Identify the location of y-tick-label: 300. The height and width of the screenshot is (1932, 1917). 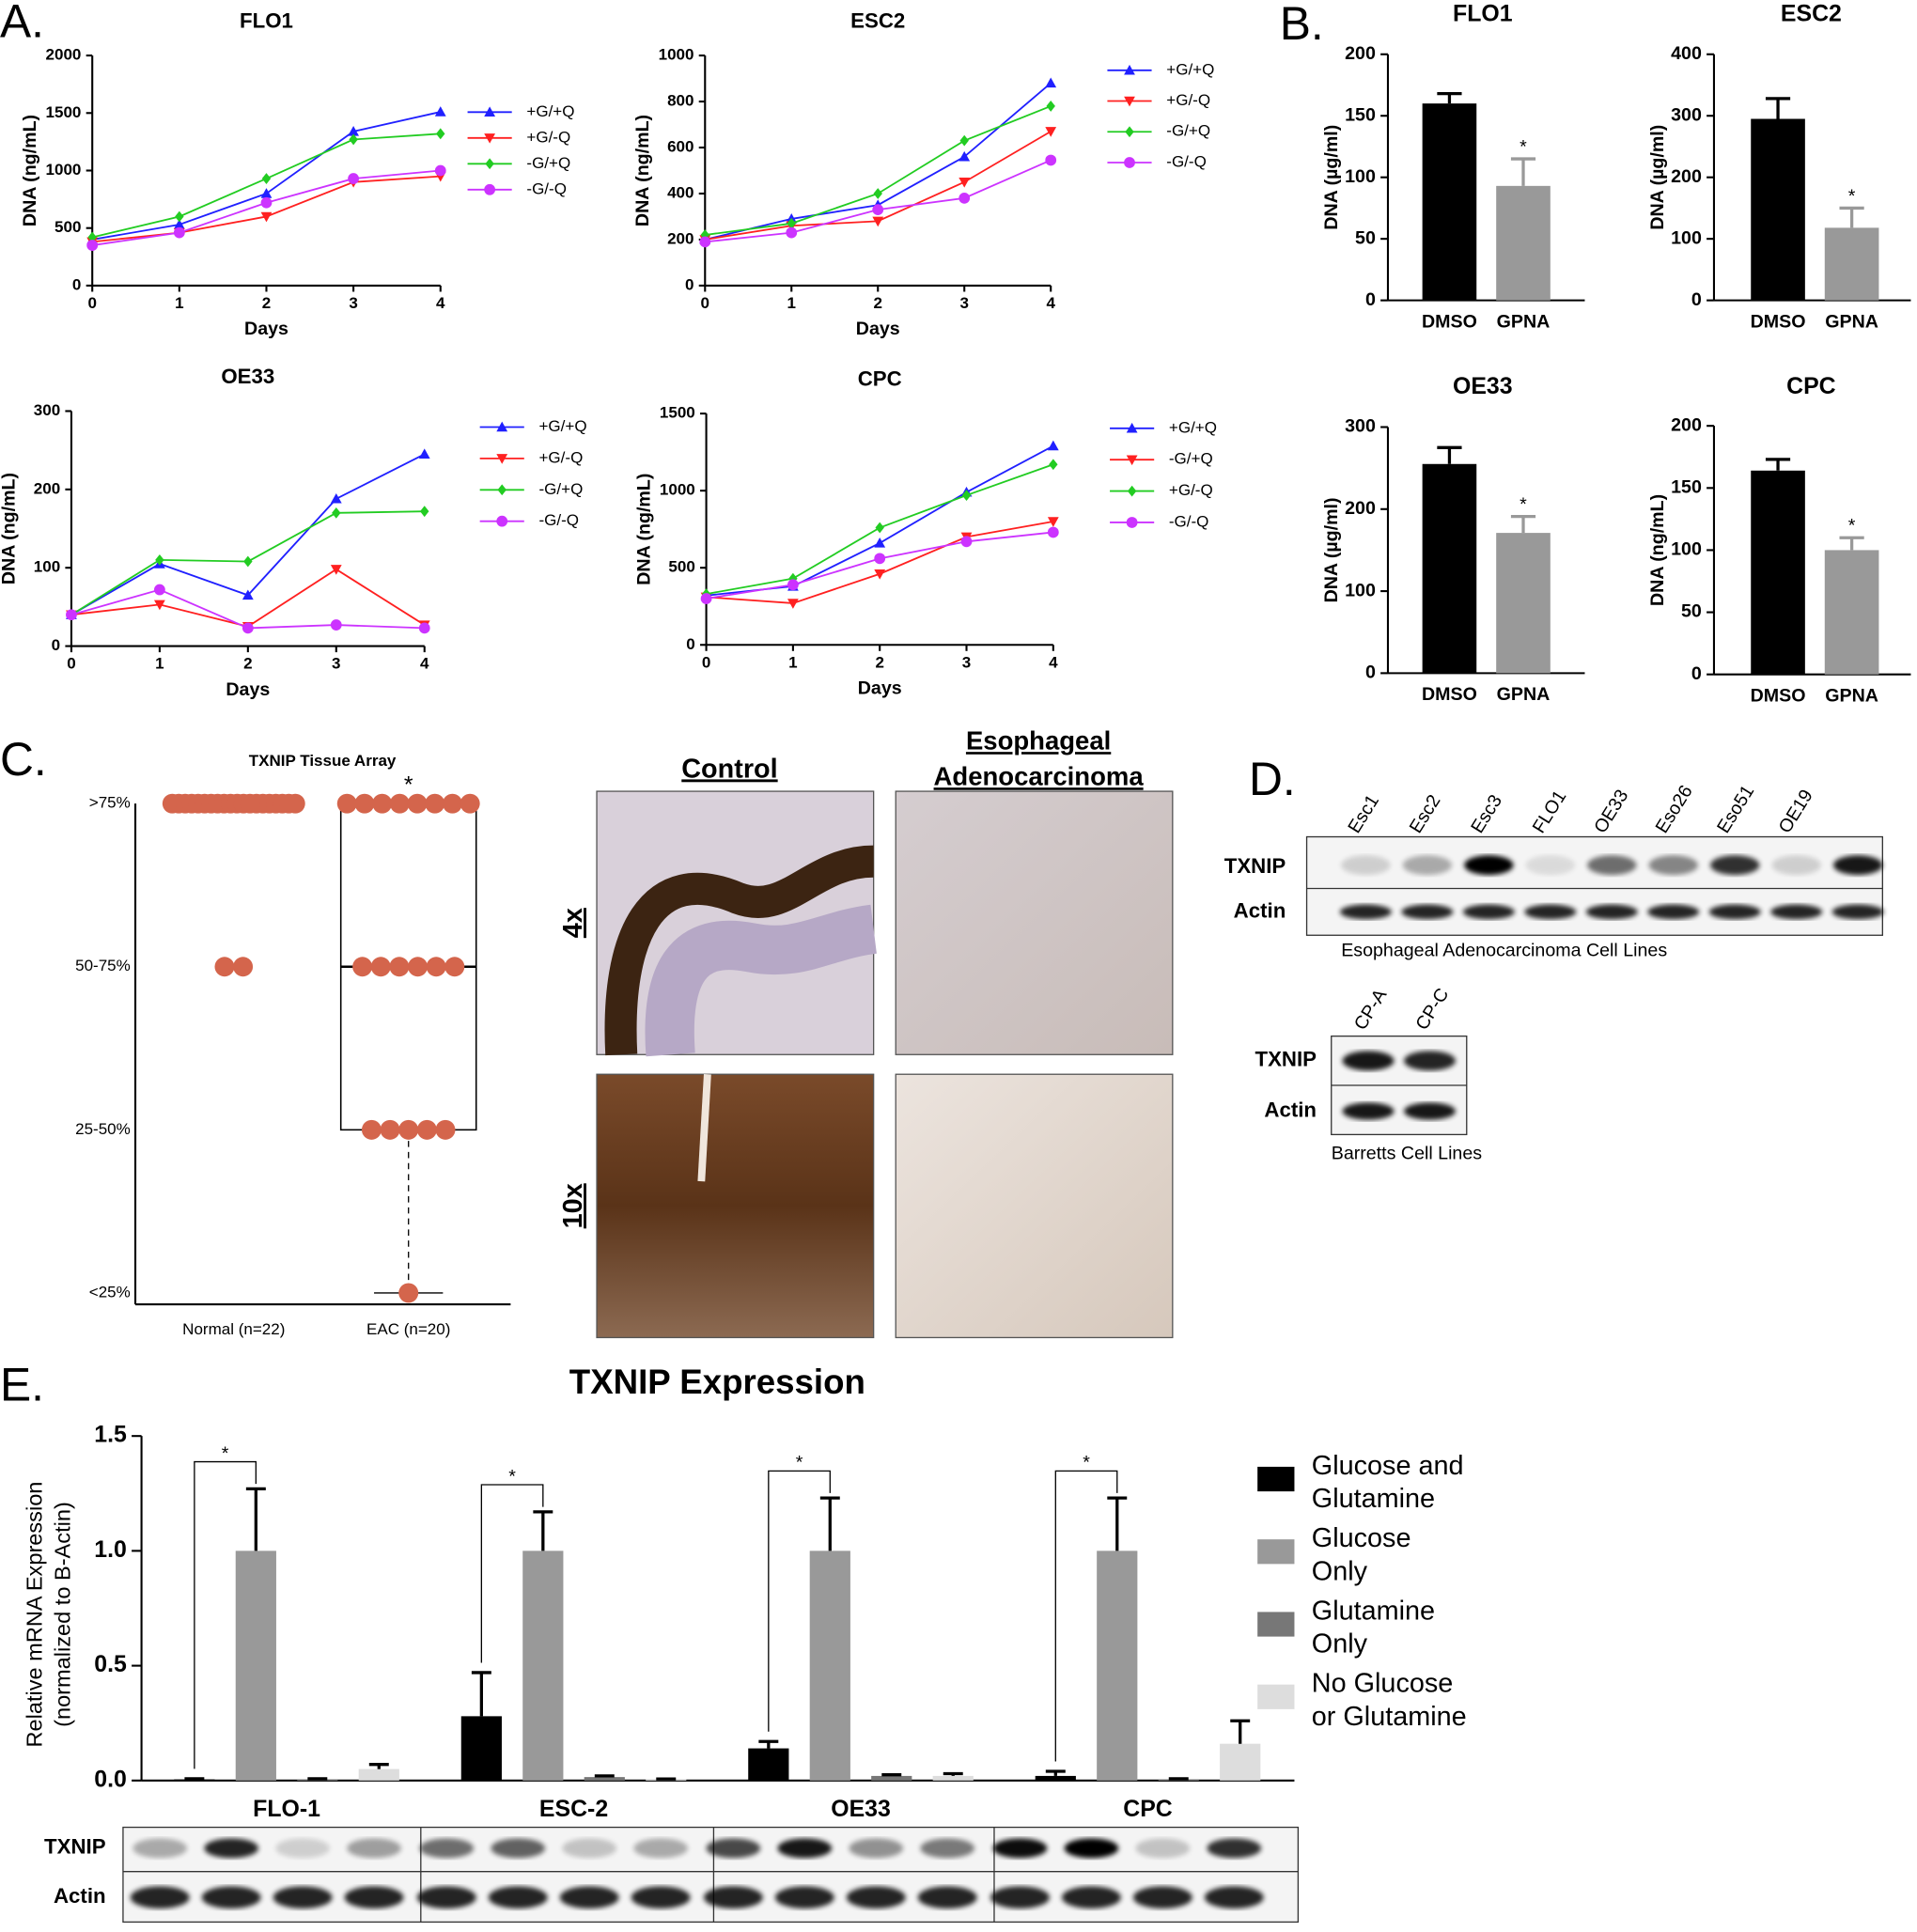
(1687, 114).